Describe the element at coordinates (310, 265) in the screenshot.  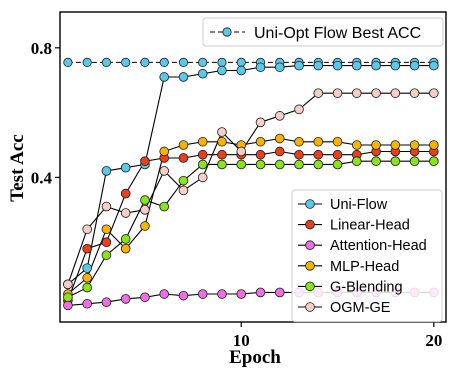
I see `legend-marker-mlp-head` at that location.